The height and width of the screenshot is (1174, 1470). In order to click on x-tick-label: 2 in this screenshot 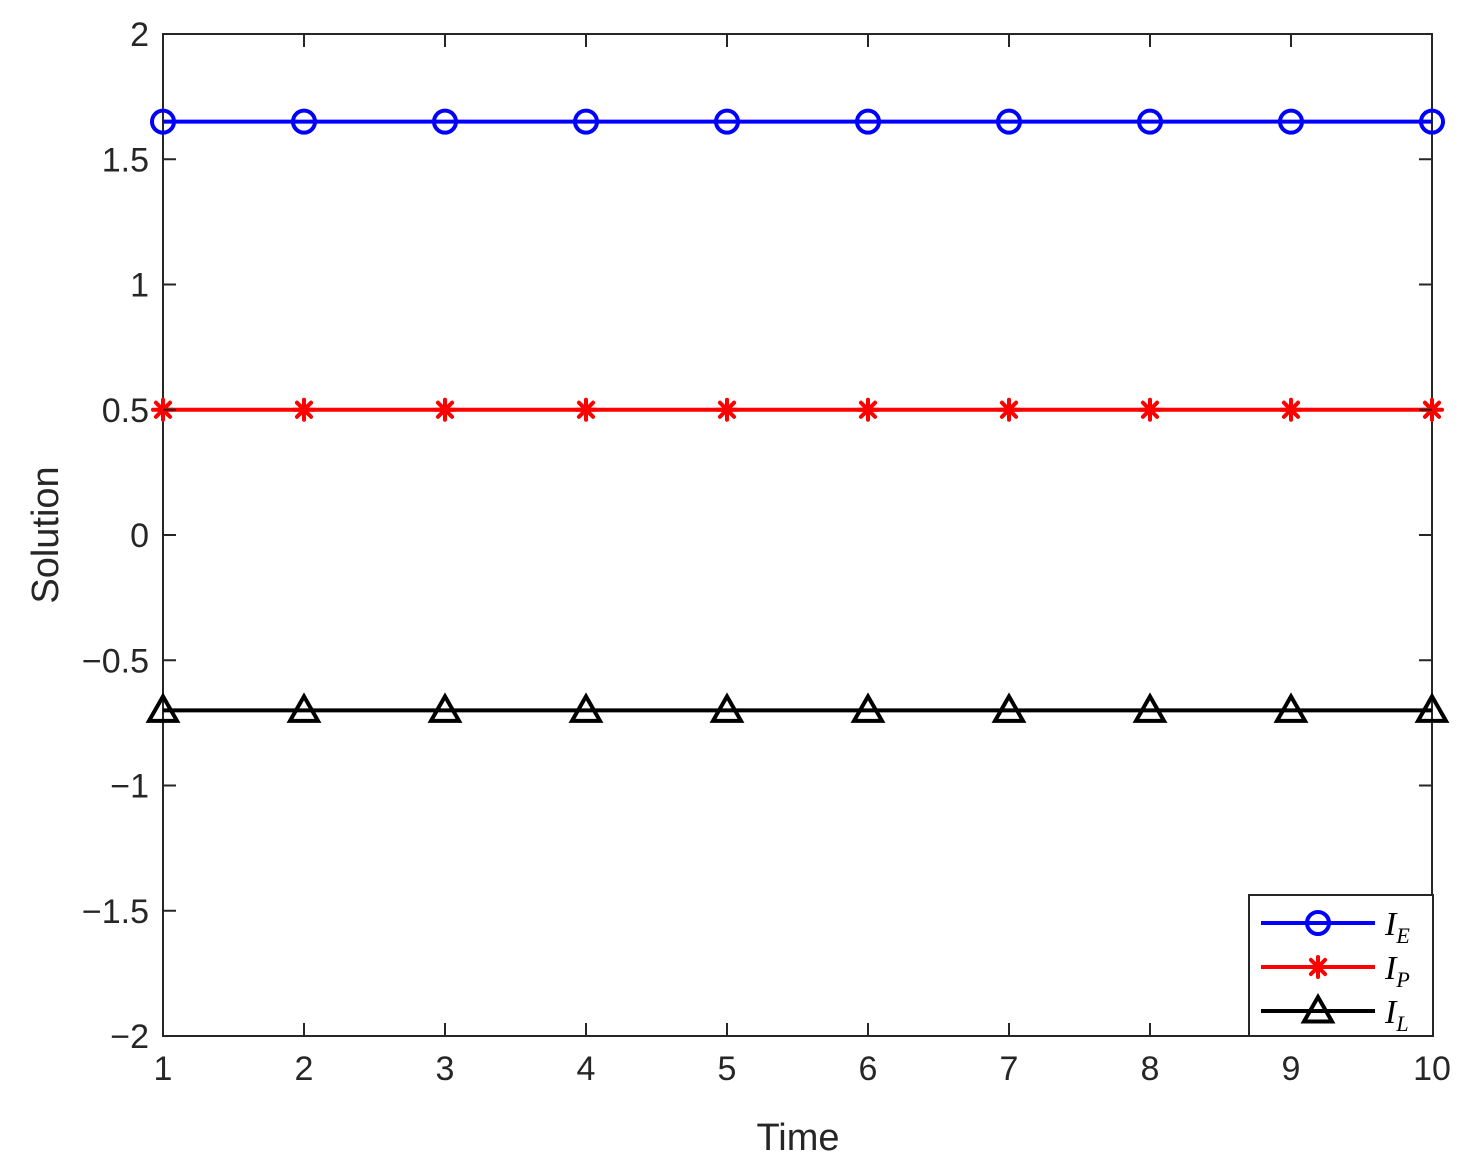, I will do `click(304, 1069)`.